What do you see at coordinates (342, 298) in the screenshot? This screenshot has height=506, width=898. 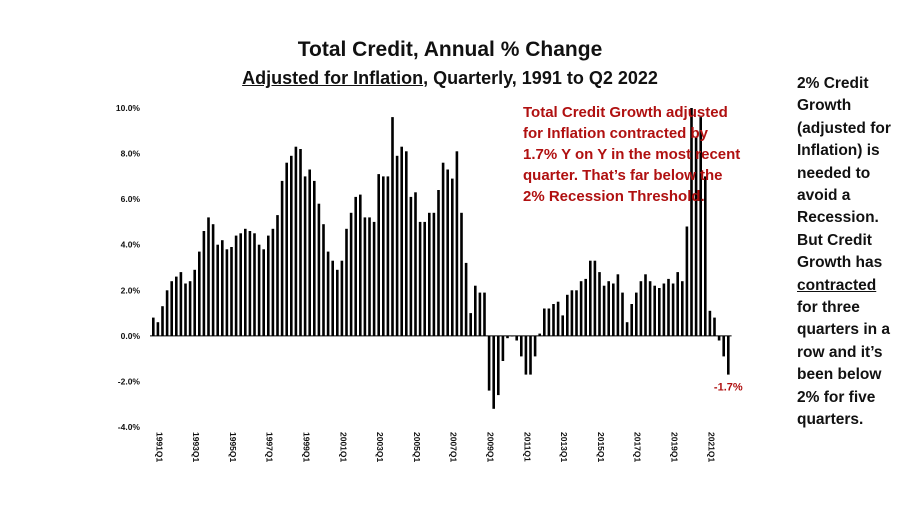 I see `bar-2001Q2` at bounding box center [342, 298].